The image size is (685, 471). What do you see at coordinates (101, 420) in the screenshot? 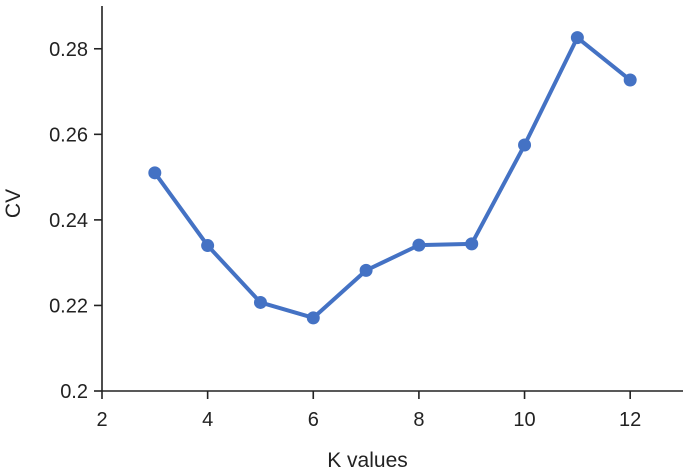
I see `x-tick-label: 2` at bounding box center [101, 420].